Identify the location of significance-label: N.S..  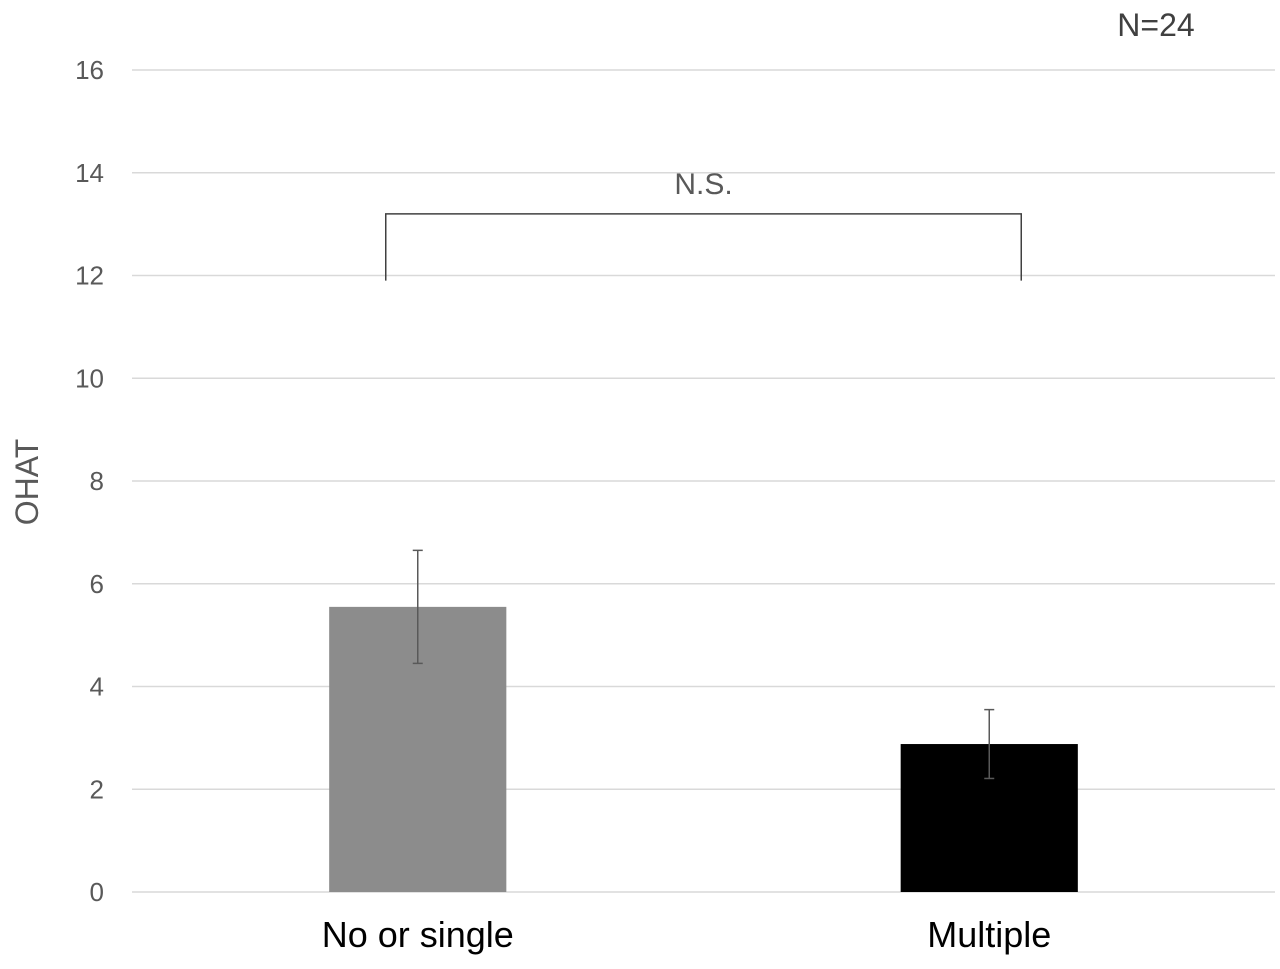
(703, 184).